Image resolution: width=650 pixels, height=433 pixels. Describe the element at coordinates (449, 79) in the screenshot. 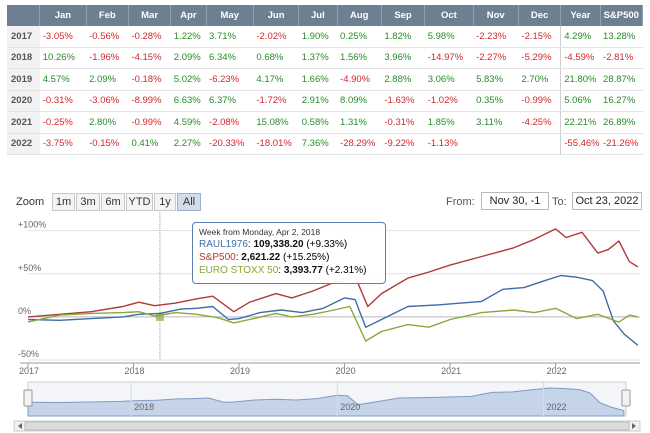

I see `cell-month-return: 3.06%` at that location.